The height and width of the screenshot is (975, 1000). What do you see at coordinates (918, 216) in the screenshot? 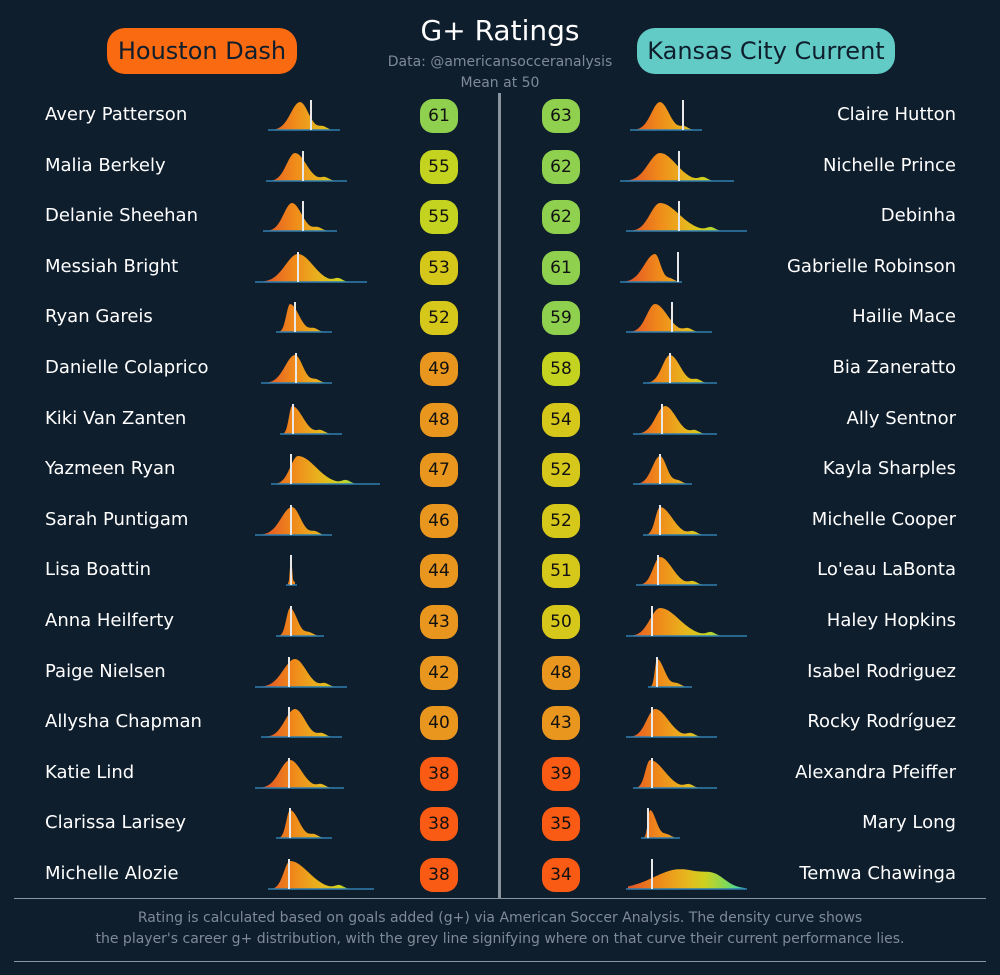
I see `player-name: Debinha` at bounding box center [918, 216].